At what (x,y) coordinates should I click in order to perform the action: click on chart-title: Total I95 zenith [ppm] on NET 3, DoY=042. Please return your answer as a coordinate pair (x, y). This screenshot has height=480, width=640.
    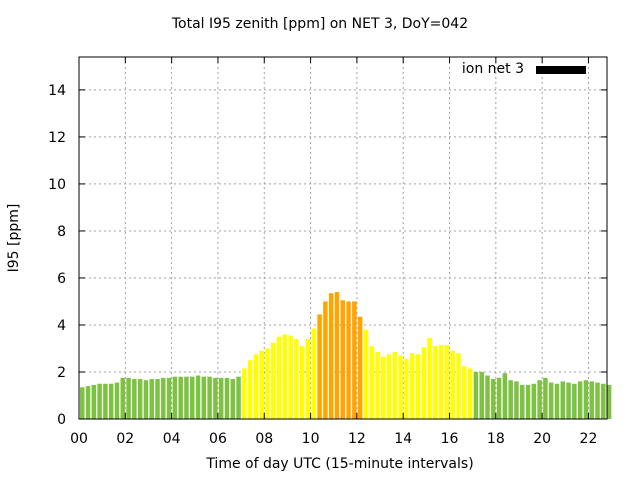
    Looking at the image, I should click on (320, 24).